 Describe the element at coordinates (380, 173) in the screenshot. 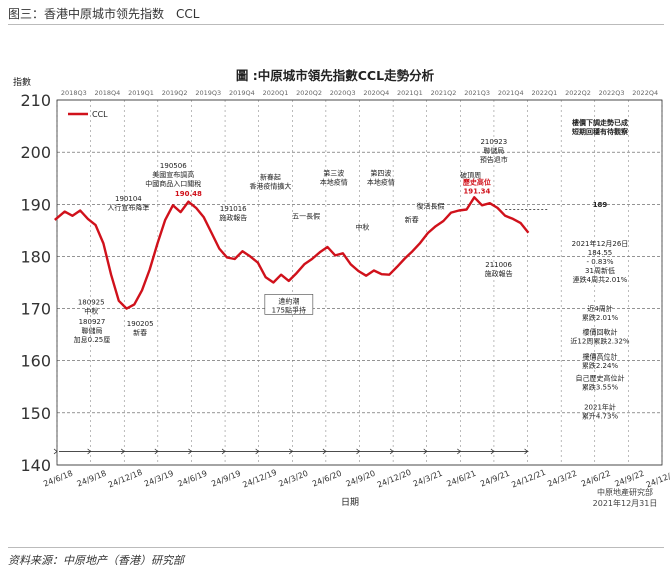

I see `annotation-label: 第四波` at that location.